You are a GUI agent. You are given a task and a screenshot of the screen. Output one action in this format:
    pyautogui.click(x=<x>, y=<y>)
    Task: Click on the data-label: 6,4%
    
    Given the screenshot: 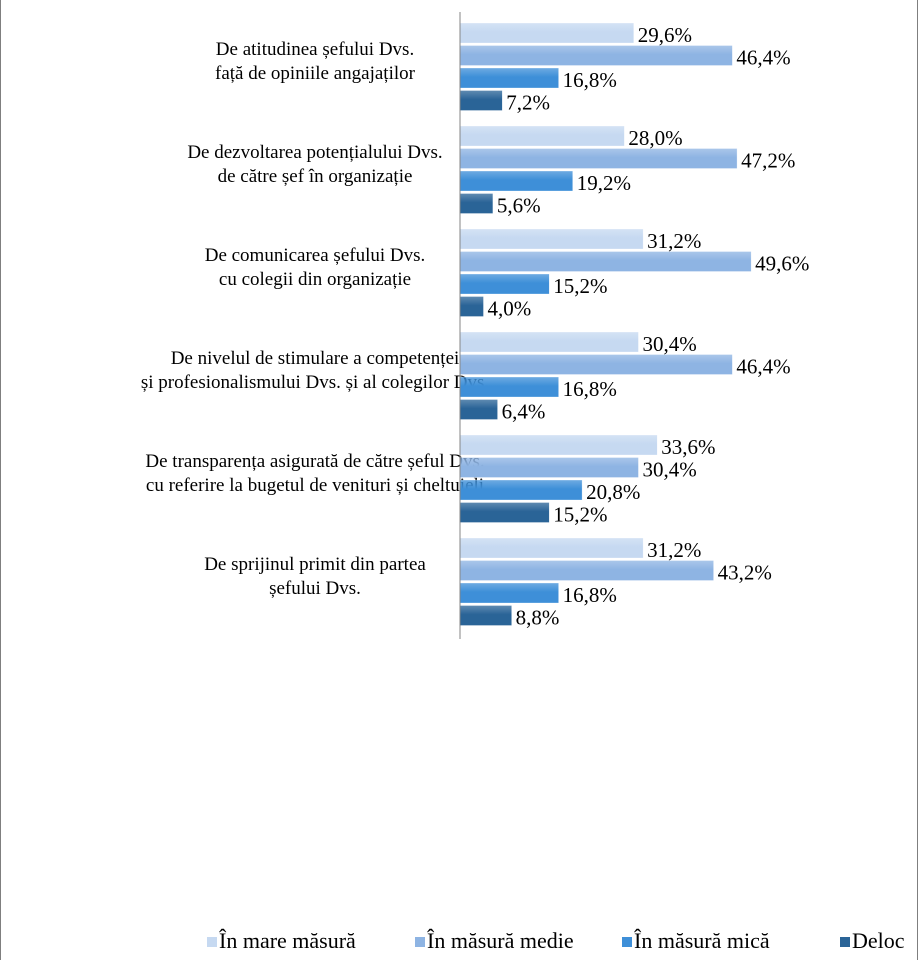 What is the action you would take?
    pyautogui.click(x=524, y=412)
    